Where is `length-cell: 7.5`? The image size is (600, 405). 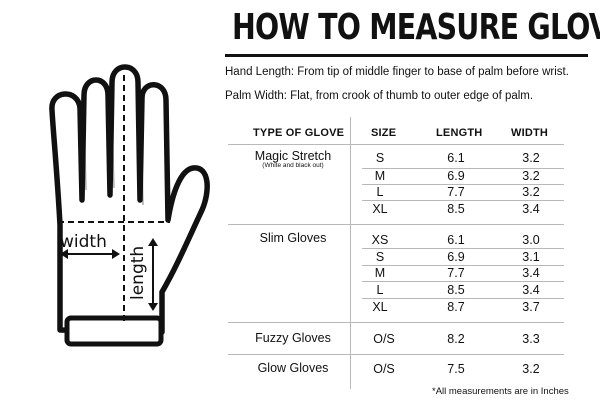
length-cell: 7.5 is located at coordinates (456, 369).